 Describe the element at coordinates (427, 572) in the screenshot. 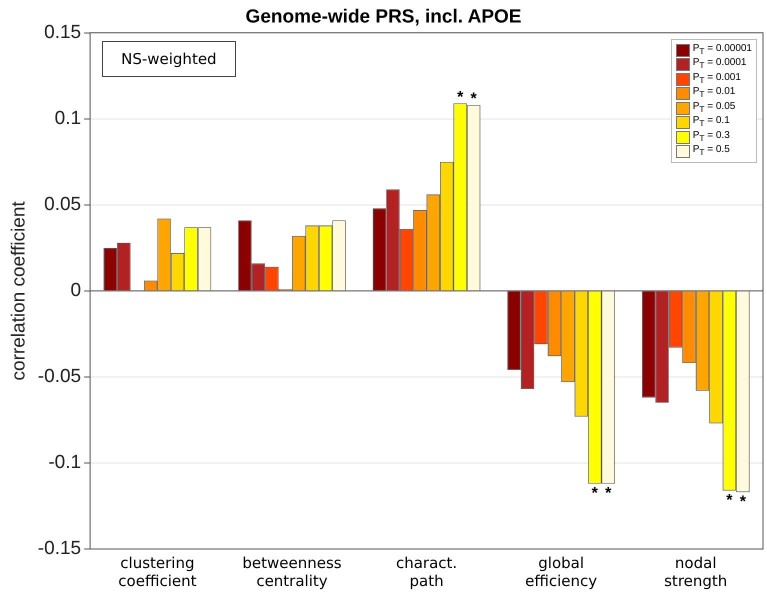

I see `x-tick-label: charact. path` at that location.